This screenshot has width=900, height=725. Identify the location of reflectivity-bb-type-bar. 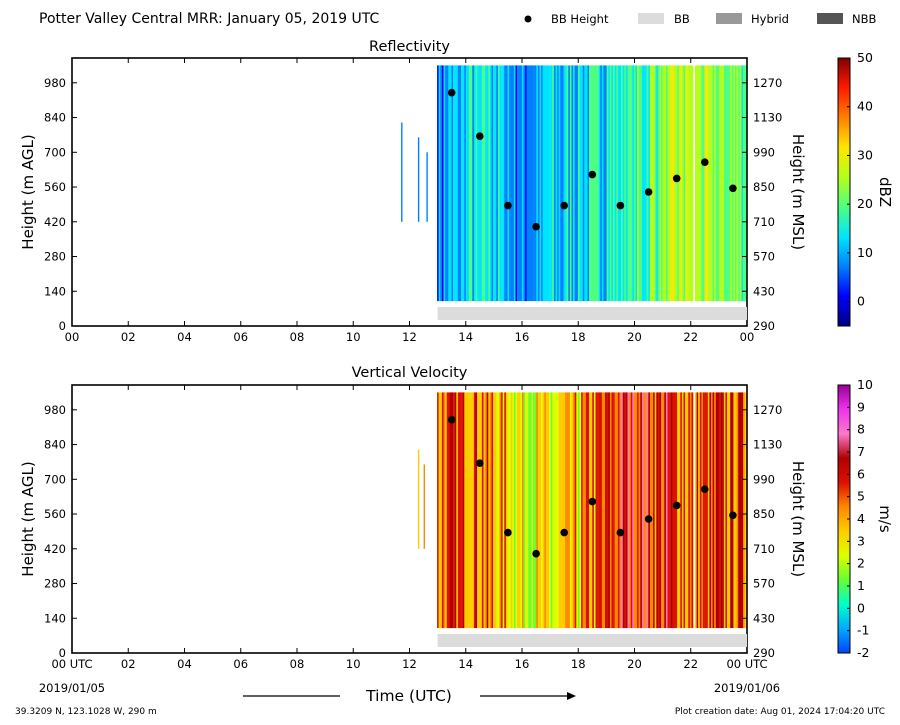
(592, 313).